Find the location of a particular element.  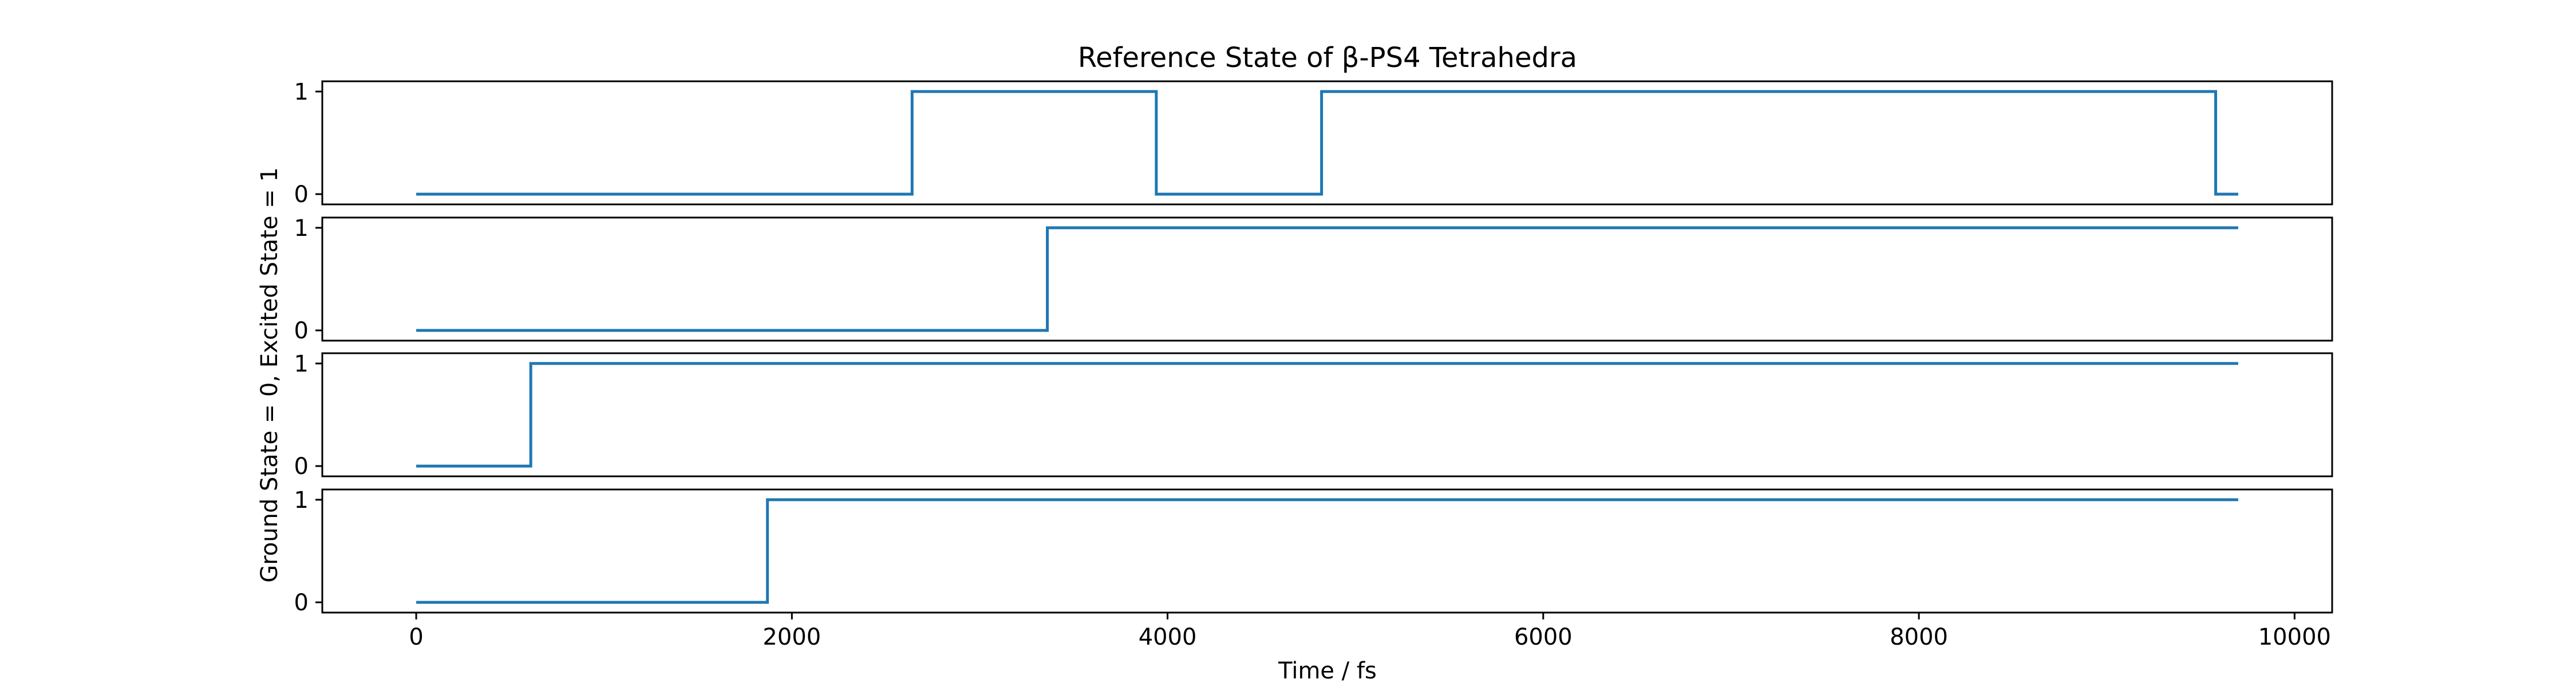

panel-1: 01 is located at coordinates (1313, 144).